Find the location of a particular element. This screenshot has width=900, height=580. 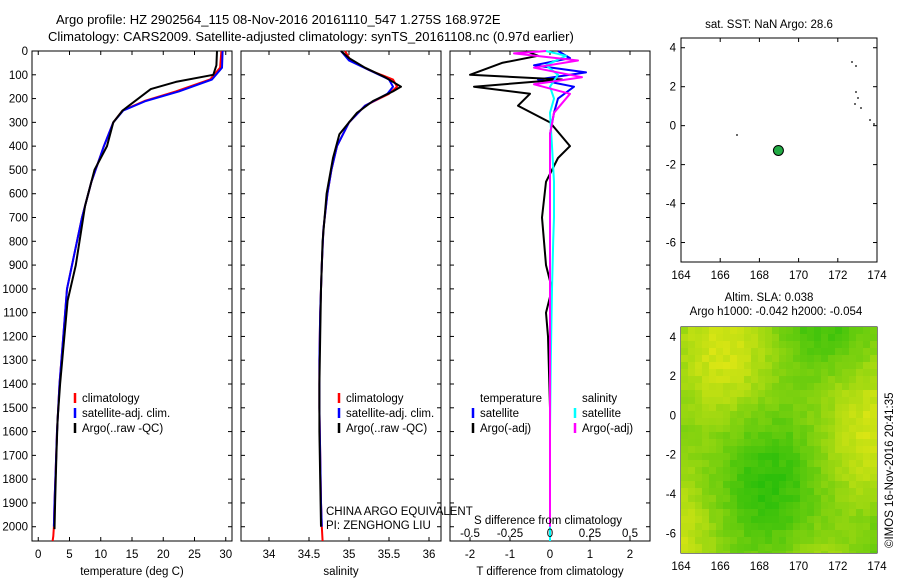

depth-tick-label: 2000 is located at coordinates (15, 528).